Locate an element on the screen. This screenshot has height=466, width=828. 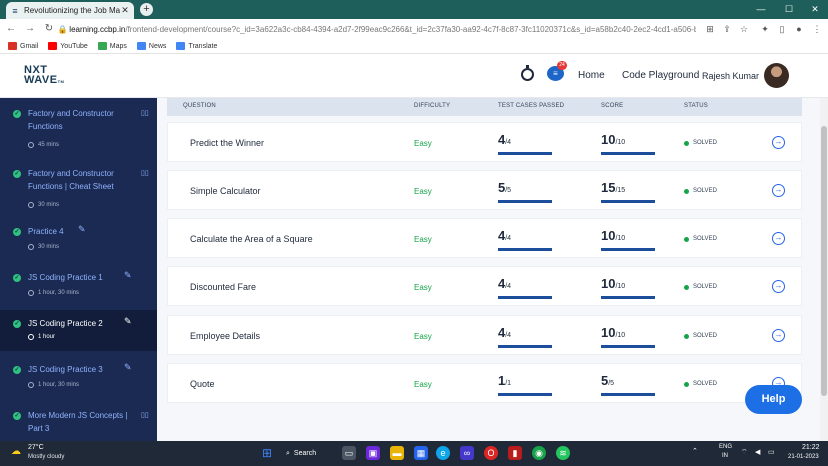
taskbar-search: ⌕ Search is located at coordinates (309, 453).